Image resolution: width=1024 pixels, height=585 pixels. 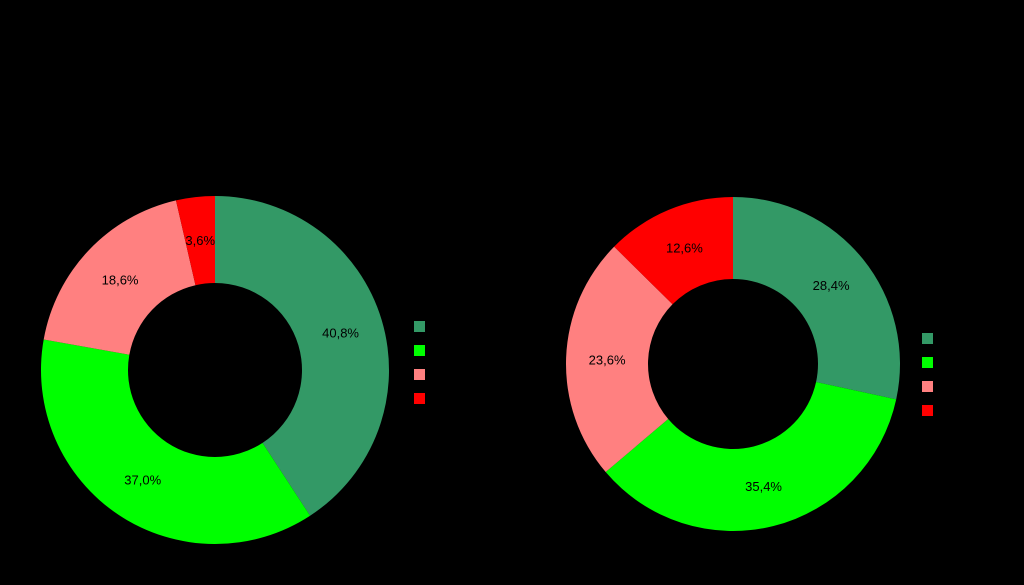 What do you see at coordinates (607, 359) in the screenshot?
I see `passive-slice-label-2: 23,6%` at bounding box center [607, 359].